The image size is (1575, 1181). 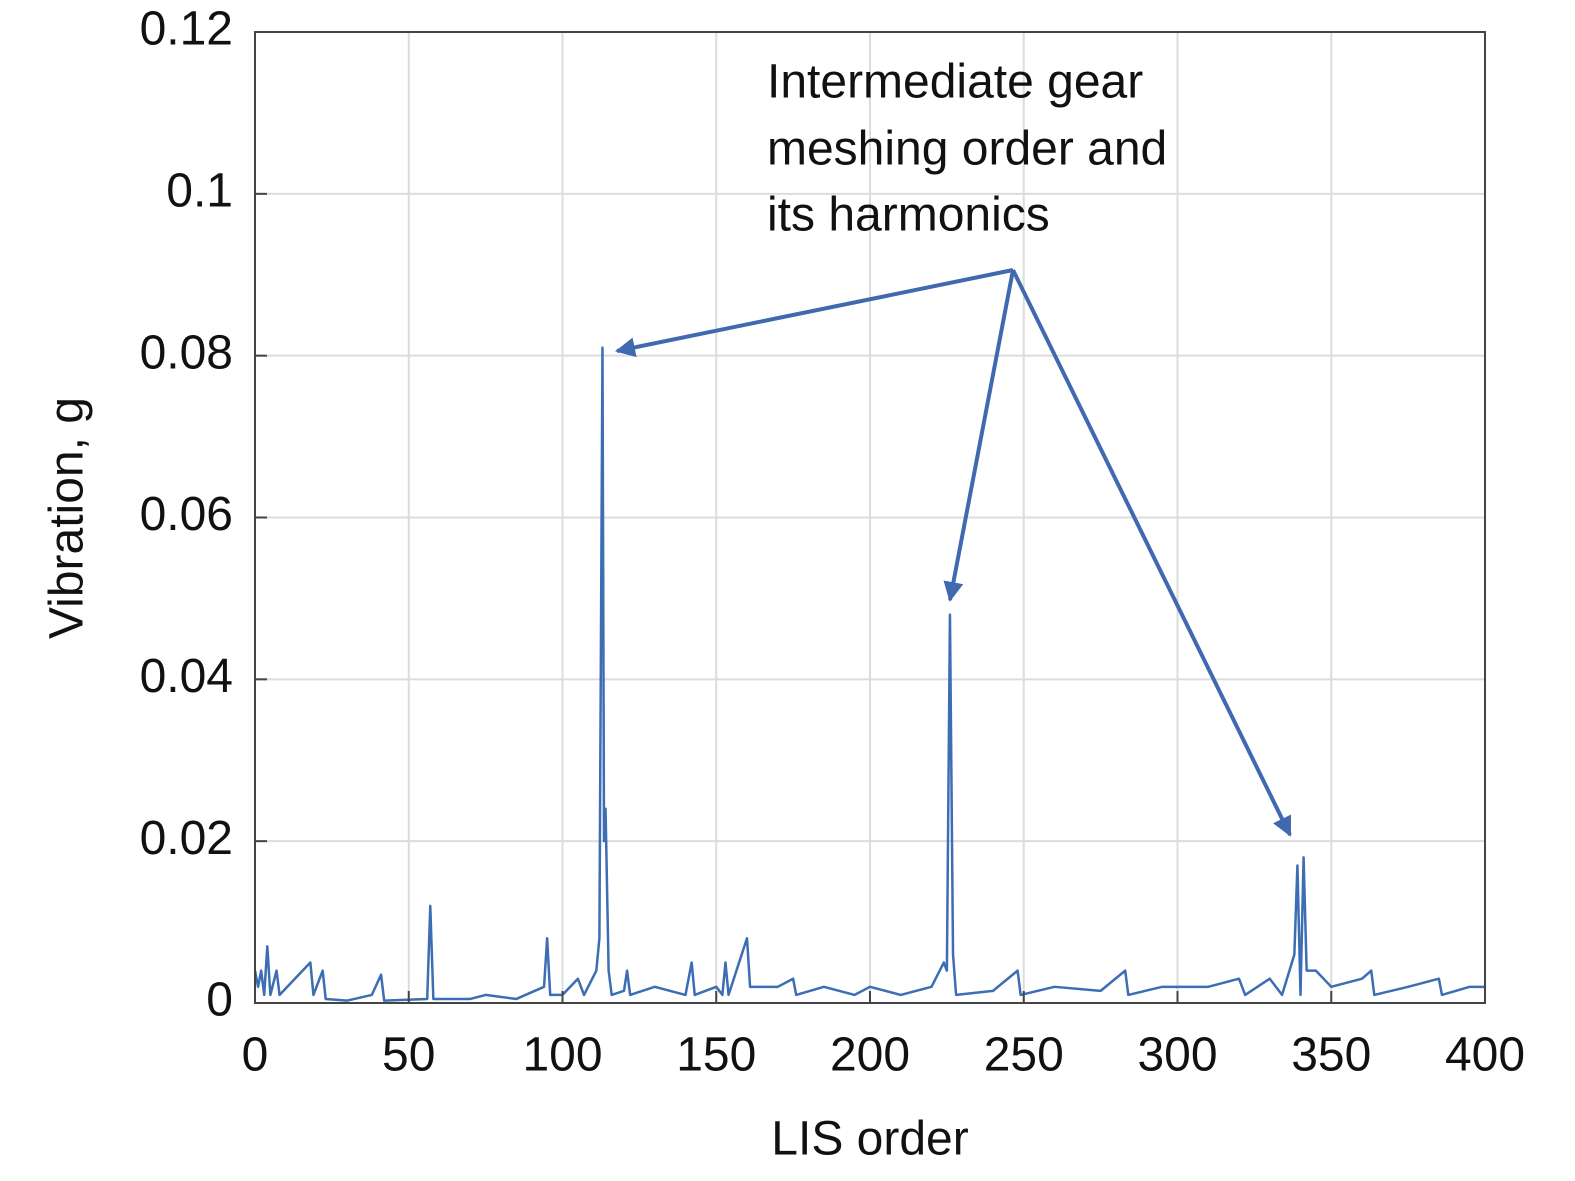 I want to click on x-tick-label: 300, so click(x=1177, y=1055).